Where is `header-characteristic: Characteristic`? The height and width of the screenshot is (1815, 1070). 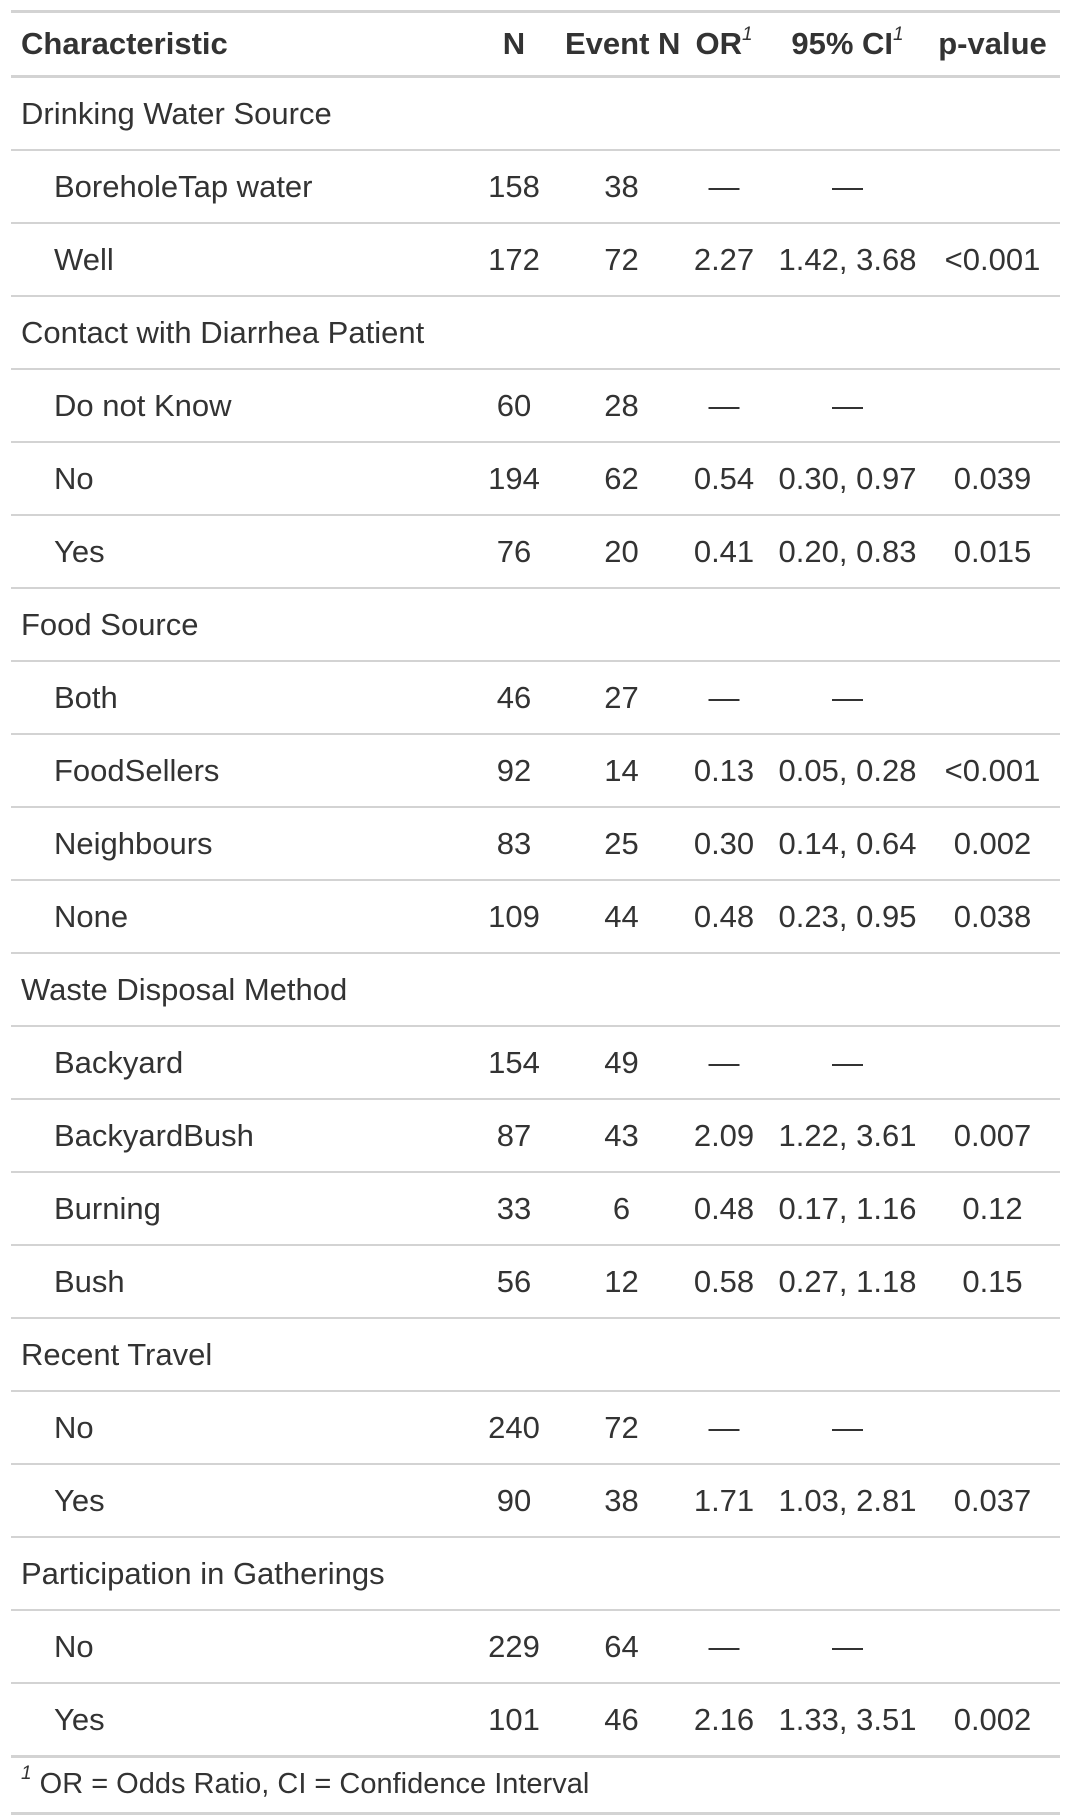
header-characteristic: Characteristic is located at coordinates (237, 44).